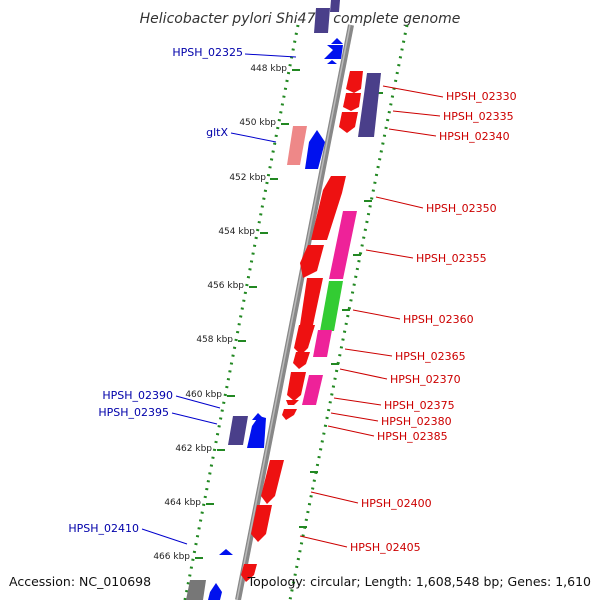  Describe the element at coordinates (171, 557) in the screenshot. I see `tick-label: 466 kbp` at that location.